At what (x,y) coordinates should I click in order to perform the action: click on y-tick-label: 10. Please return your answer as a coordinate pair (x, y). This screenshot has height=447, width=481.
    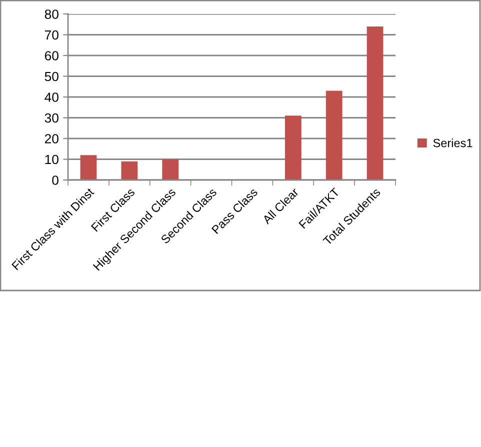
    Looking at the image, I should click on (51, 159).